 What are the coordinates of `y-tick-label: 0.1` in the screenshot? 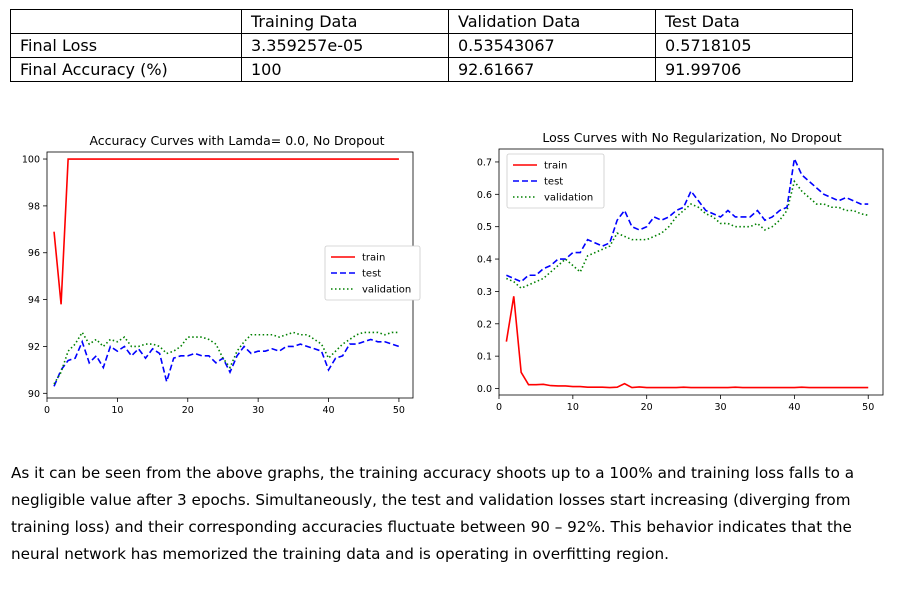 It's located at (484, 357).